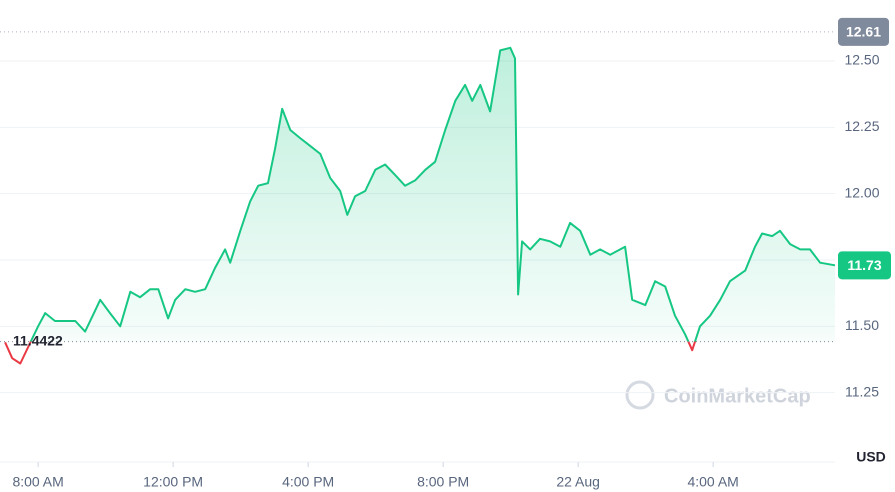 The width and height of the screenshot is (895, 492). Describe the element at coordinates (862, 391) in the screenshot. I see `y-tick-label: 11.25` at that location.